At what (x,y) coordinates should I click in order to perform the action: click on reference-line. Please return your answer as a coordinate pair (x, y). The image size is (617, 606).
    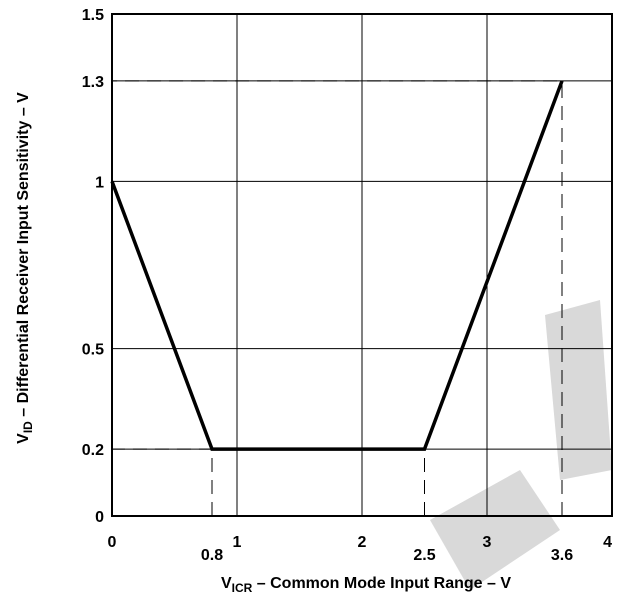
    Looking at the image, I should click on (162, 482).